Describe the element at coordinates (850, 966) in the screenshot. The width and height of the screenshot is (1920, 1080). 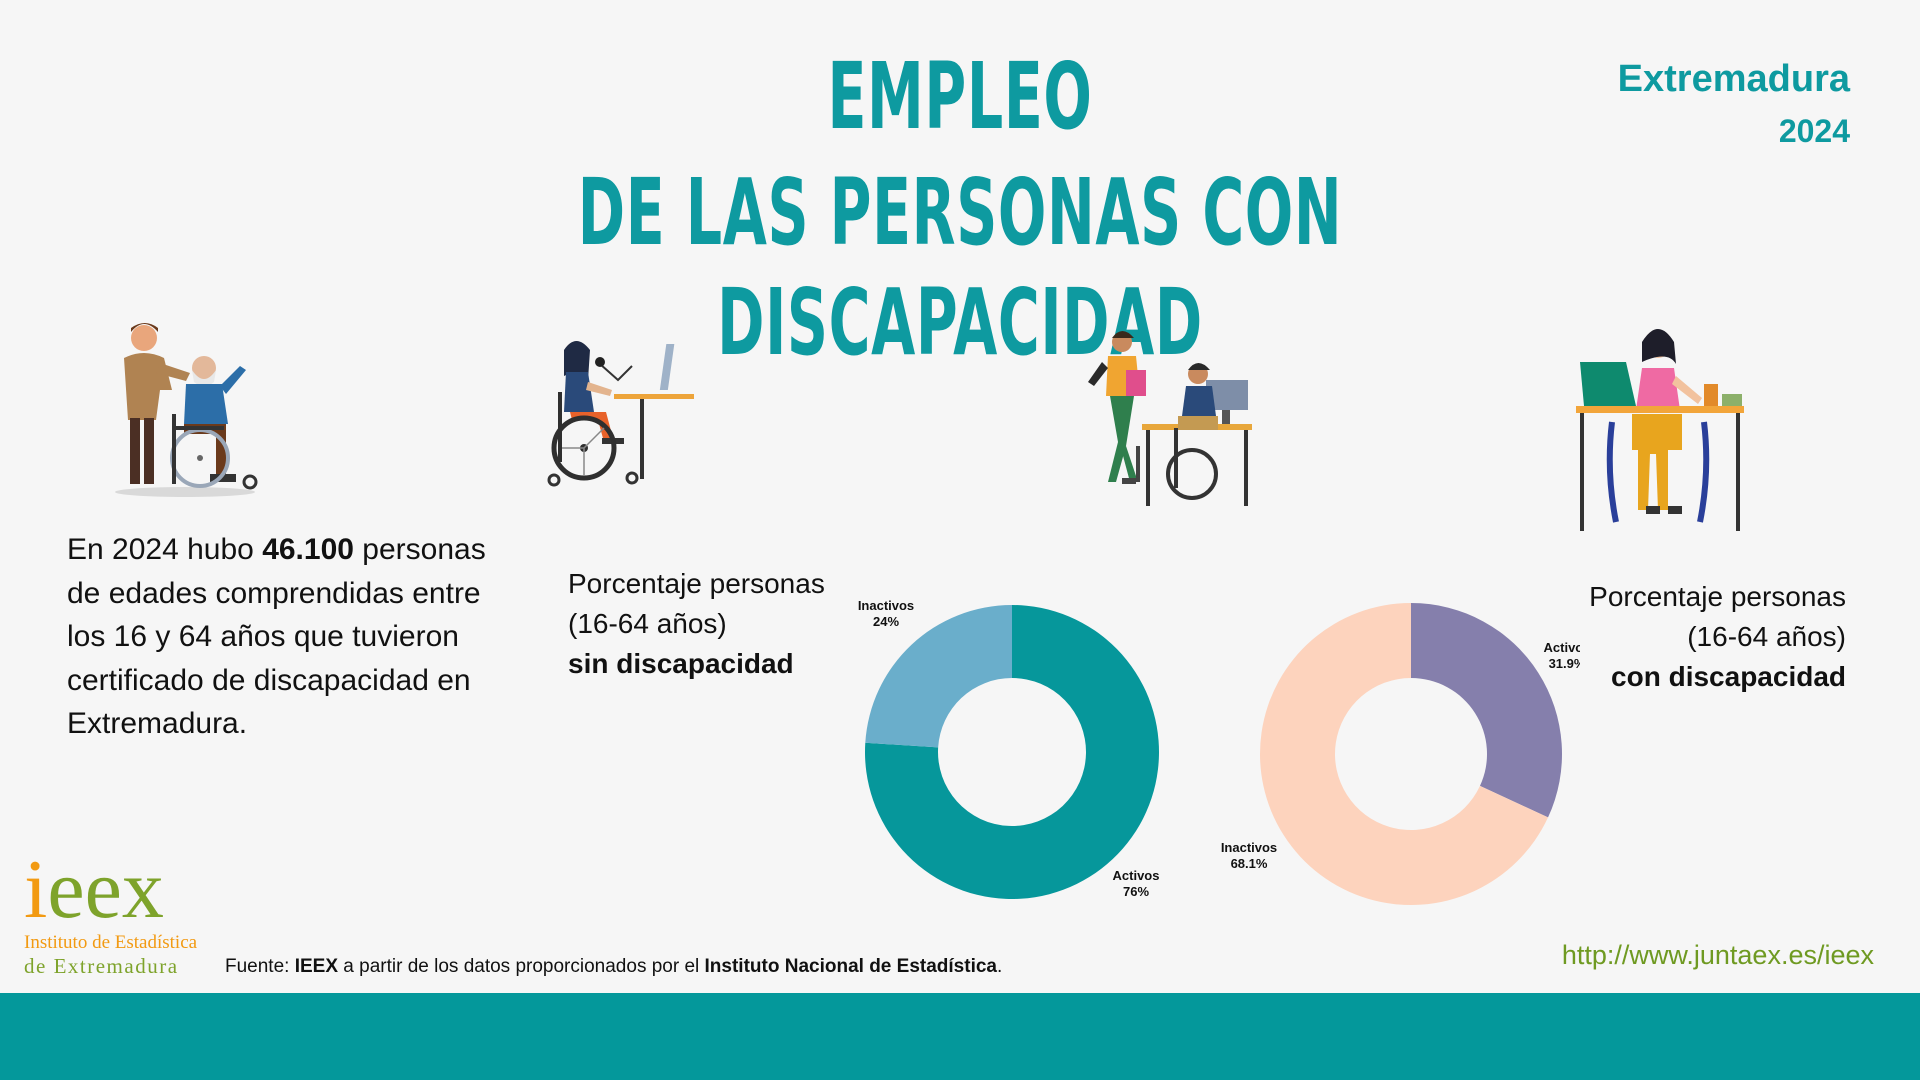
I see `source-ine: Instituto Nacional de Estadística` at that location.